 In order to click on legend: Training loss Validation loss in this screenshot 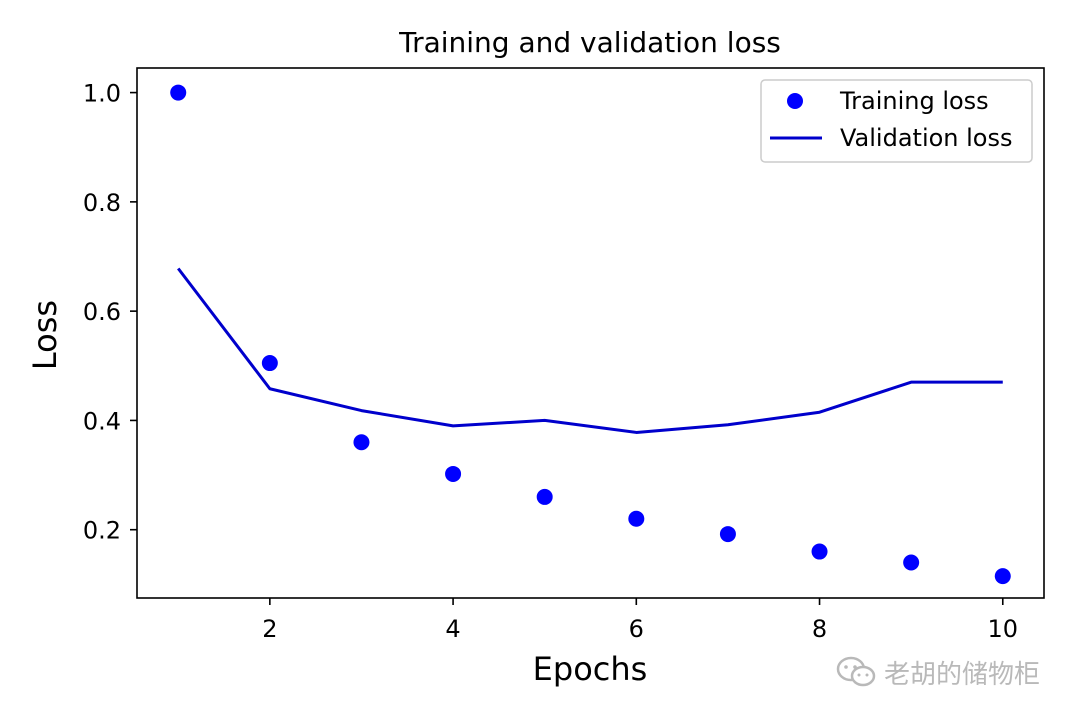, I will do `click(896, 121)`.